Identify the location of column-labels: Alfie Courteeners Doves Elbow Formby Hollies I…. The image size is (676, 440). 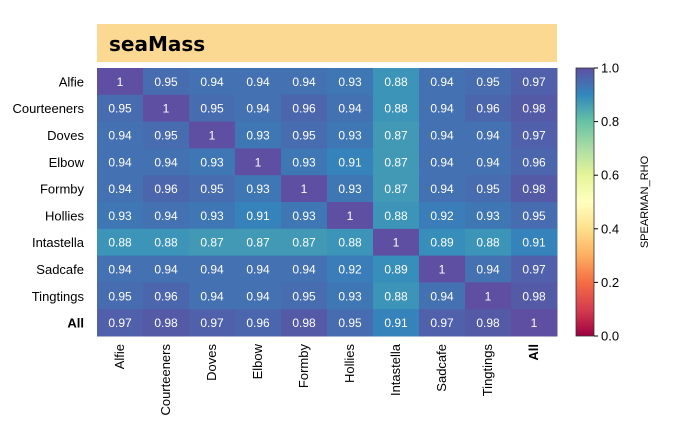
(326, 379).